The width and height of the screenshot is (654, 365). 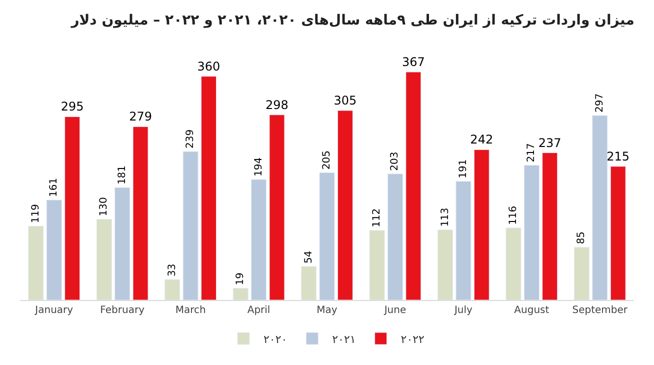 What do you see at coordinates (345, 101) in the screenshot?
I see `data-label: 305` at bounding box center [345, 101].